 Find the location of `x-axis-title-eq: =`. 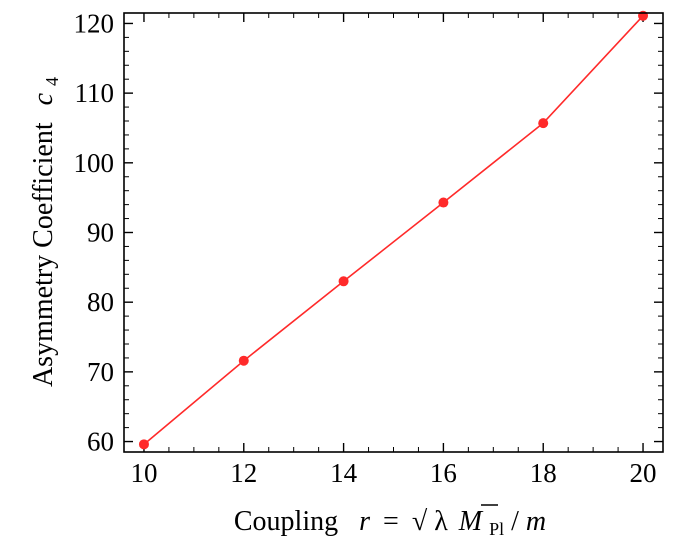

x-axis-title-eq: = is located at coordinates (391, 521).